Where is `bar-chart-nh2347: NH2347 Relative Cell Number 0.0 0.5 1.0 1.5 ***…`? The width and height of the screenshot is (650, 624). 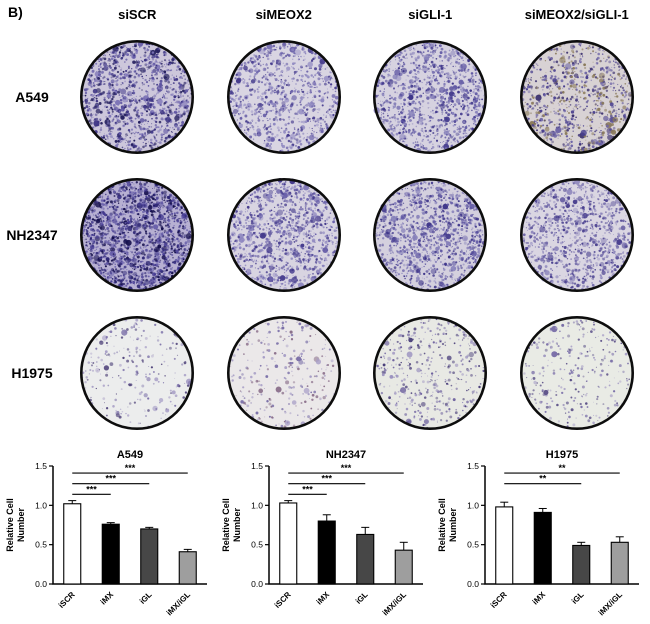
bar-chart-nh2347: NH2347 Relative Cell Number 0.0 0.5 1.0 1.5 ***… is located at coordinates (325, 534).